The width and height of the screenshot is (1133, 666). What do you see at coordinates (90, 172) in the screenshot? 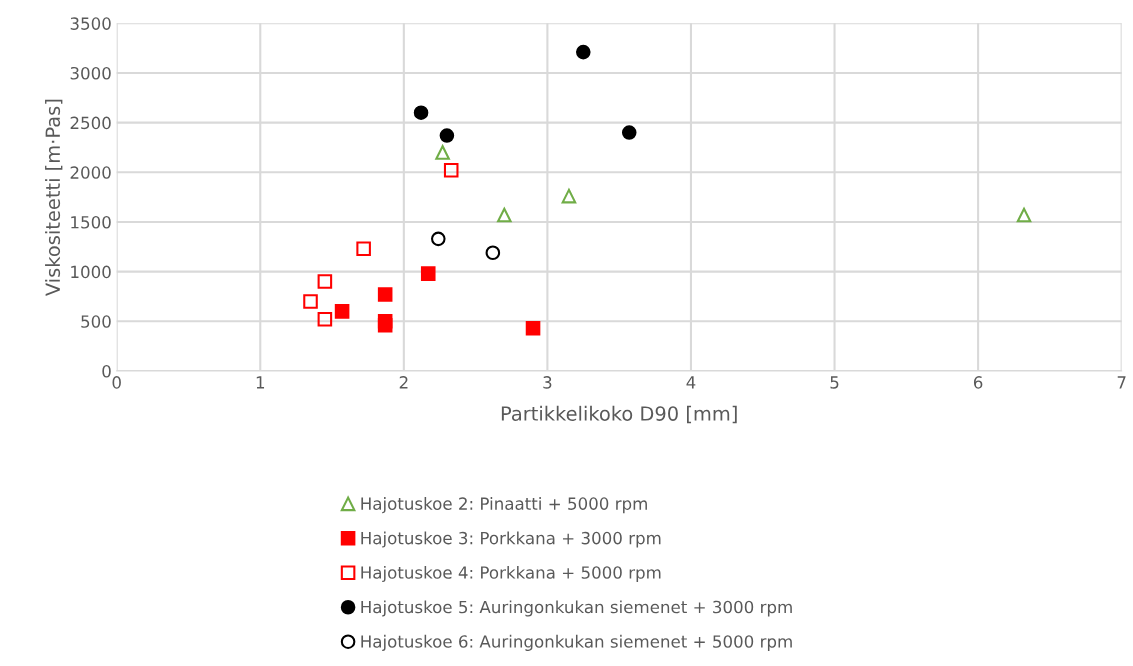
I see `y-tick-label: 2000` at bounding box center [90, 172].